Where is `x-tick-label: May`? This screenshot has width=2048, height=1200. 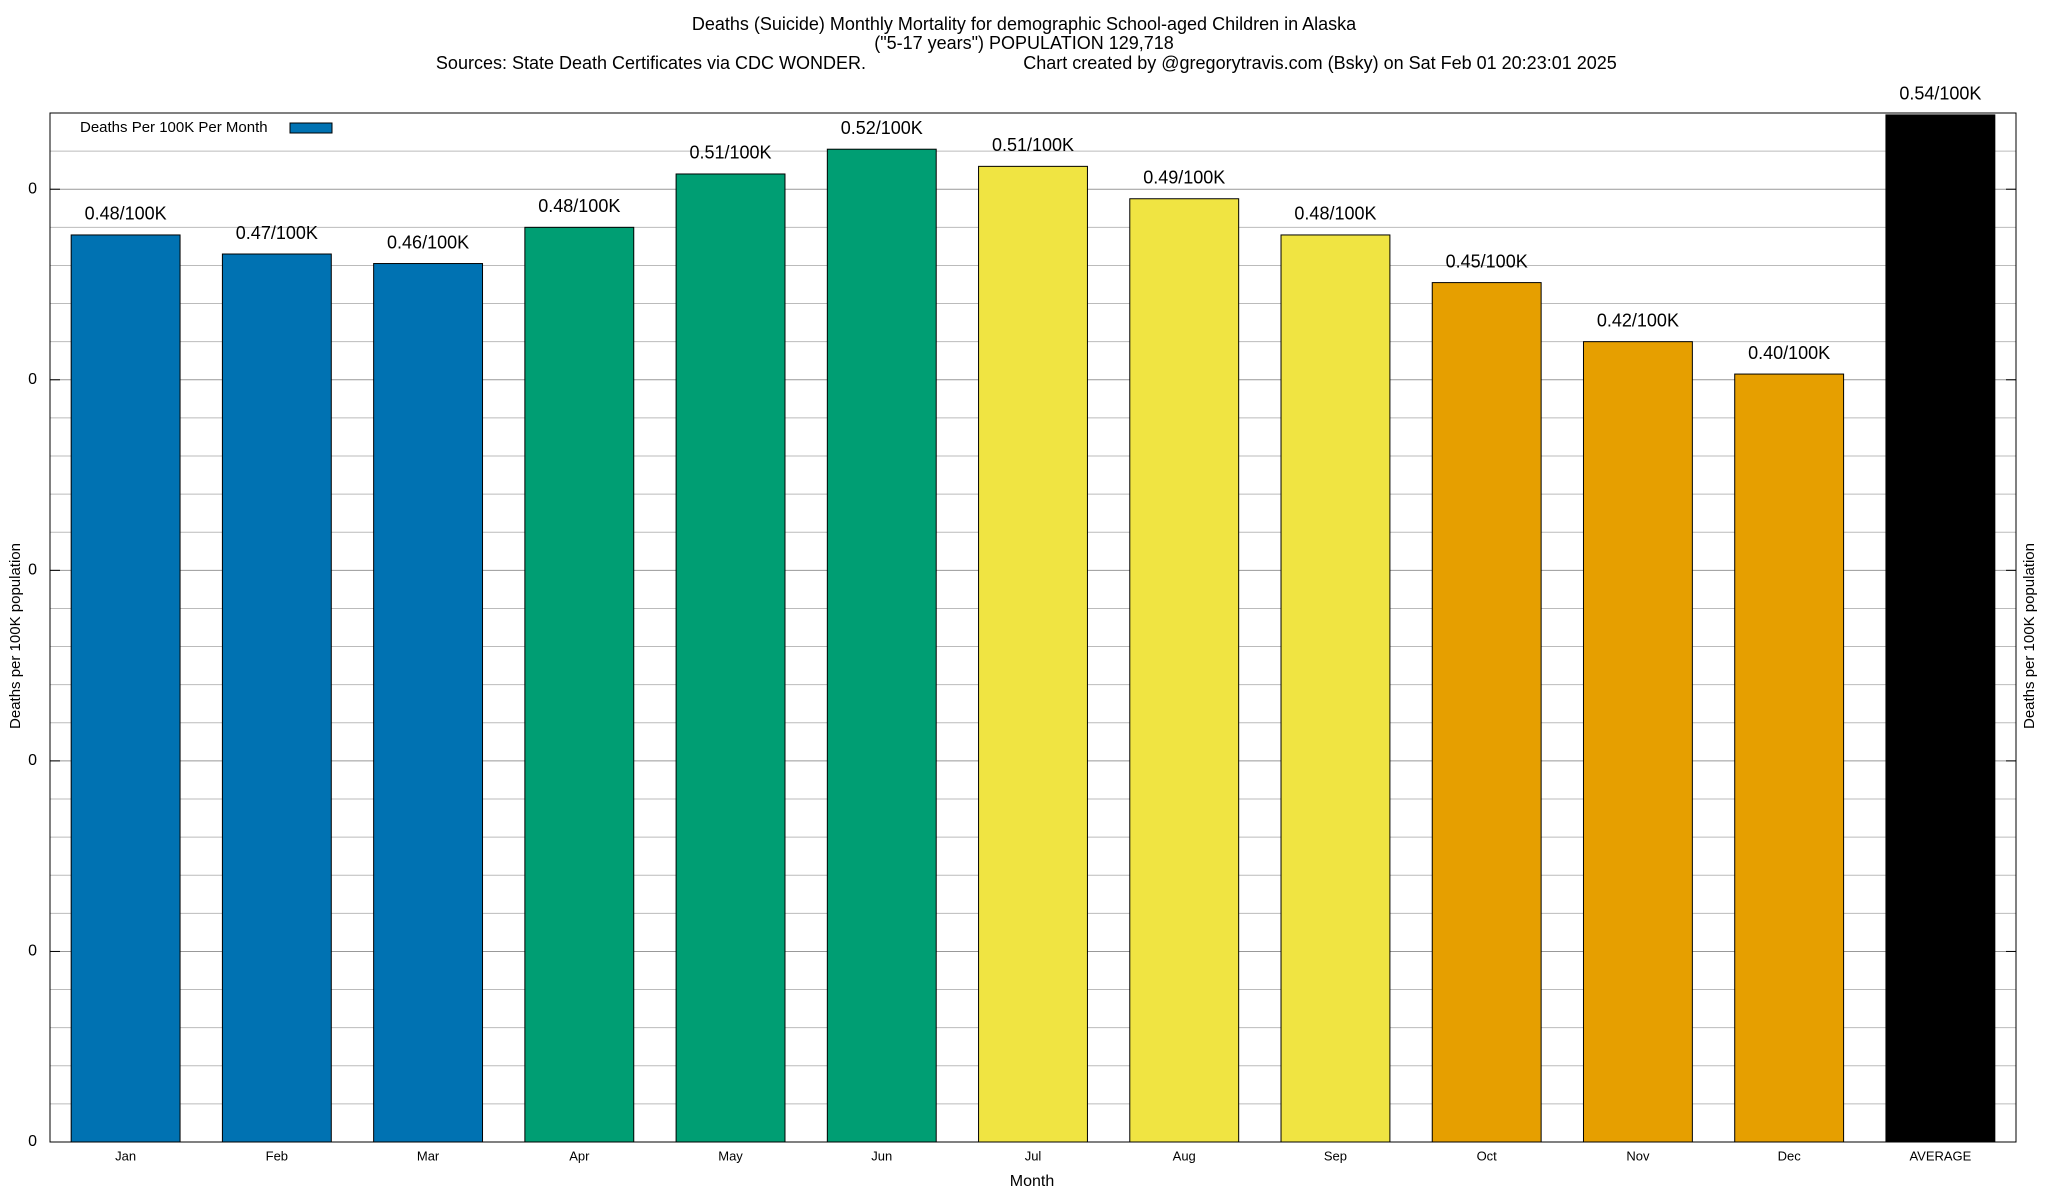
x-tick-label: May is located at coordinates (730, 1155).